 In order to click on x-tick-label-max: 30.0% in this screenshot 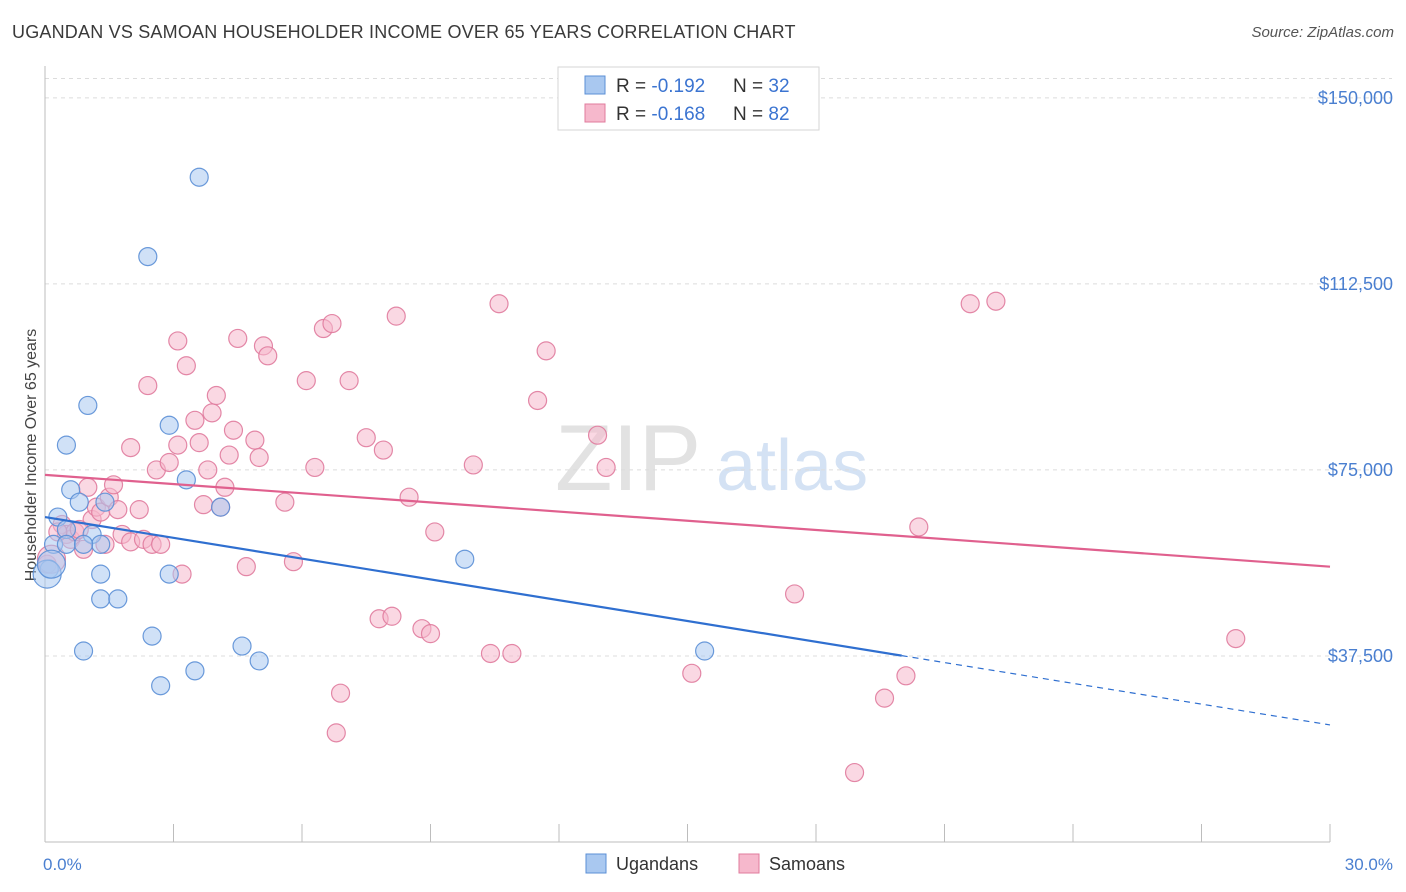, I will do `click(1369, 864)`.